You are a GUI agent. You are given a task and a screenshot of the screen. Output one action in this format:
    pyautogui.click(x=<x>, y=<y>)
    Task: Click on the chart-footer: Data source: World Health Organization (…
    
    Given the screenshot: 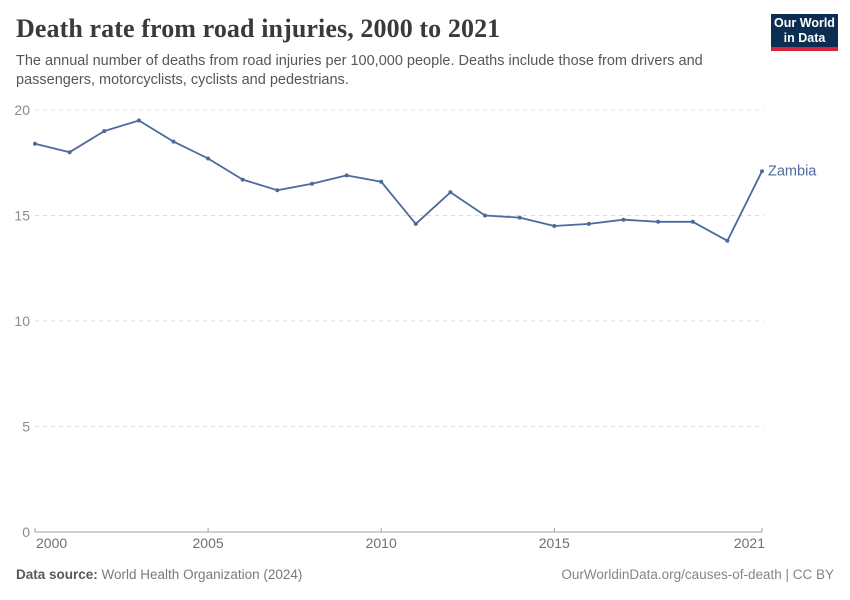 What is the action you would take?
    pyautogui.click(x=425, y=574)
    